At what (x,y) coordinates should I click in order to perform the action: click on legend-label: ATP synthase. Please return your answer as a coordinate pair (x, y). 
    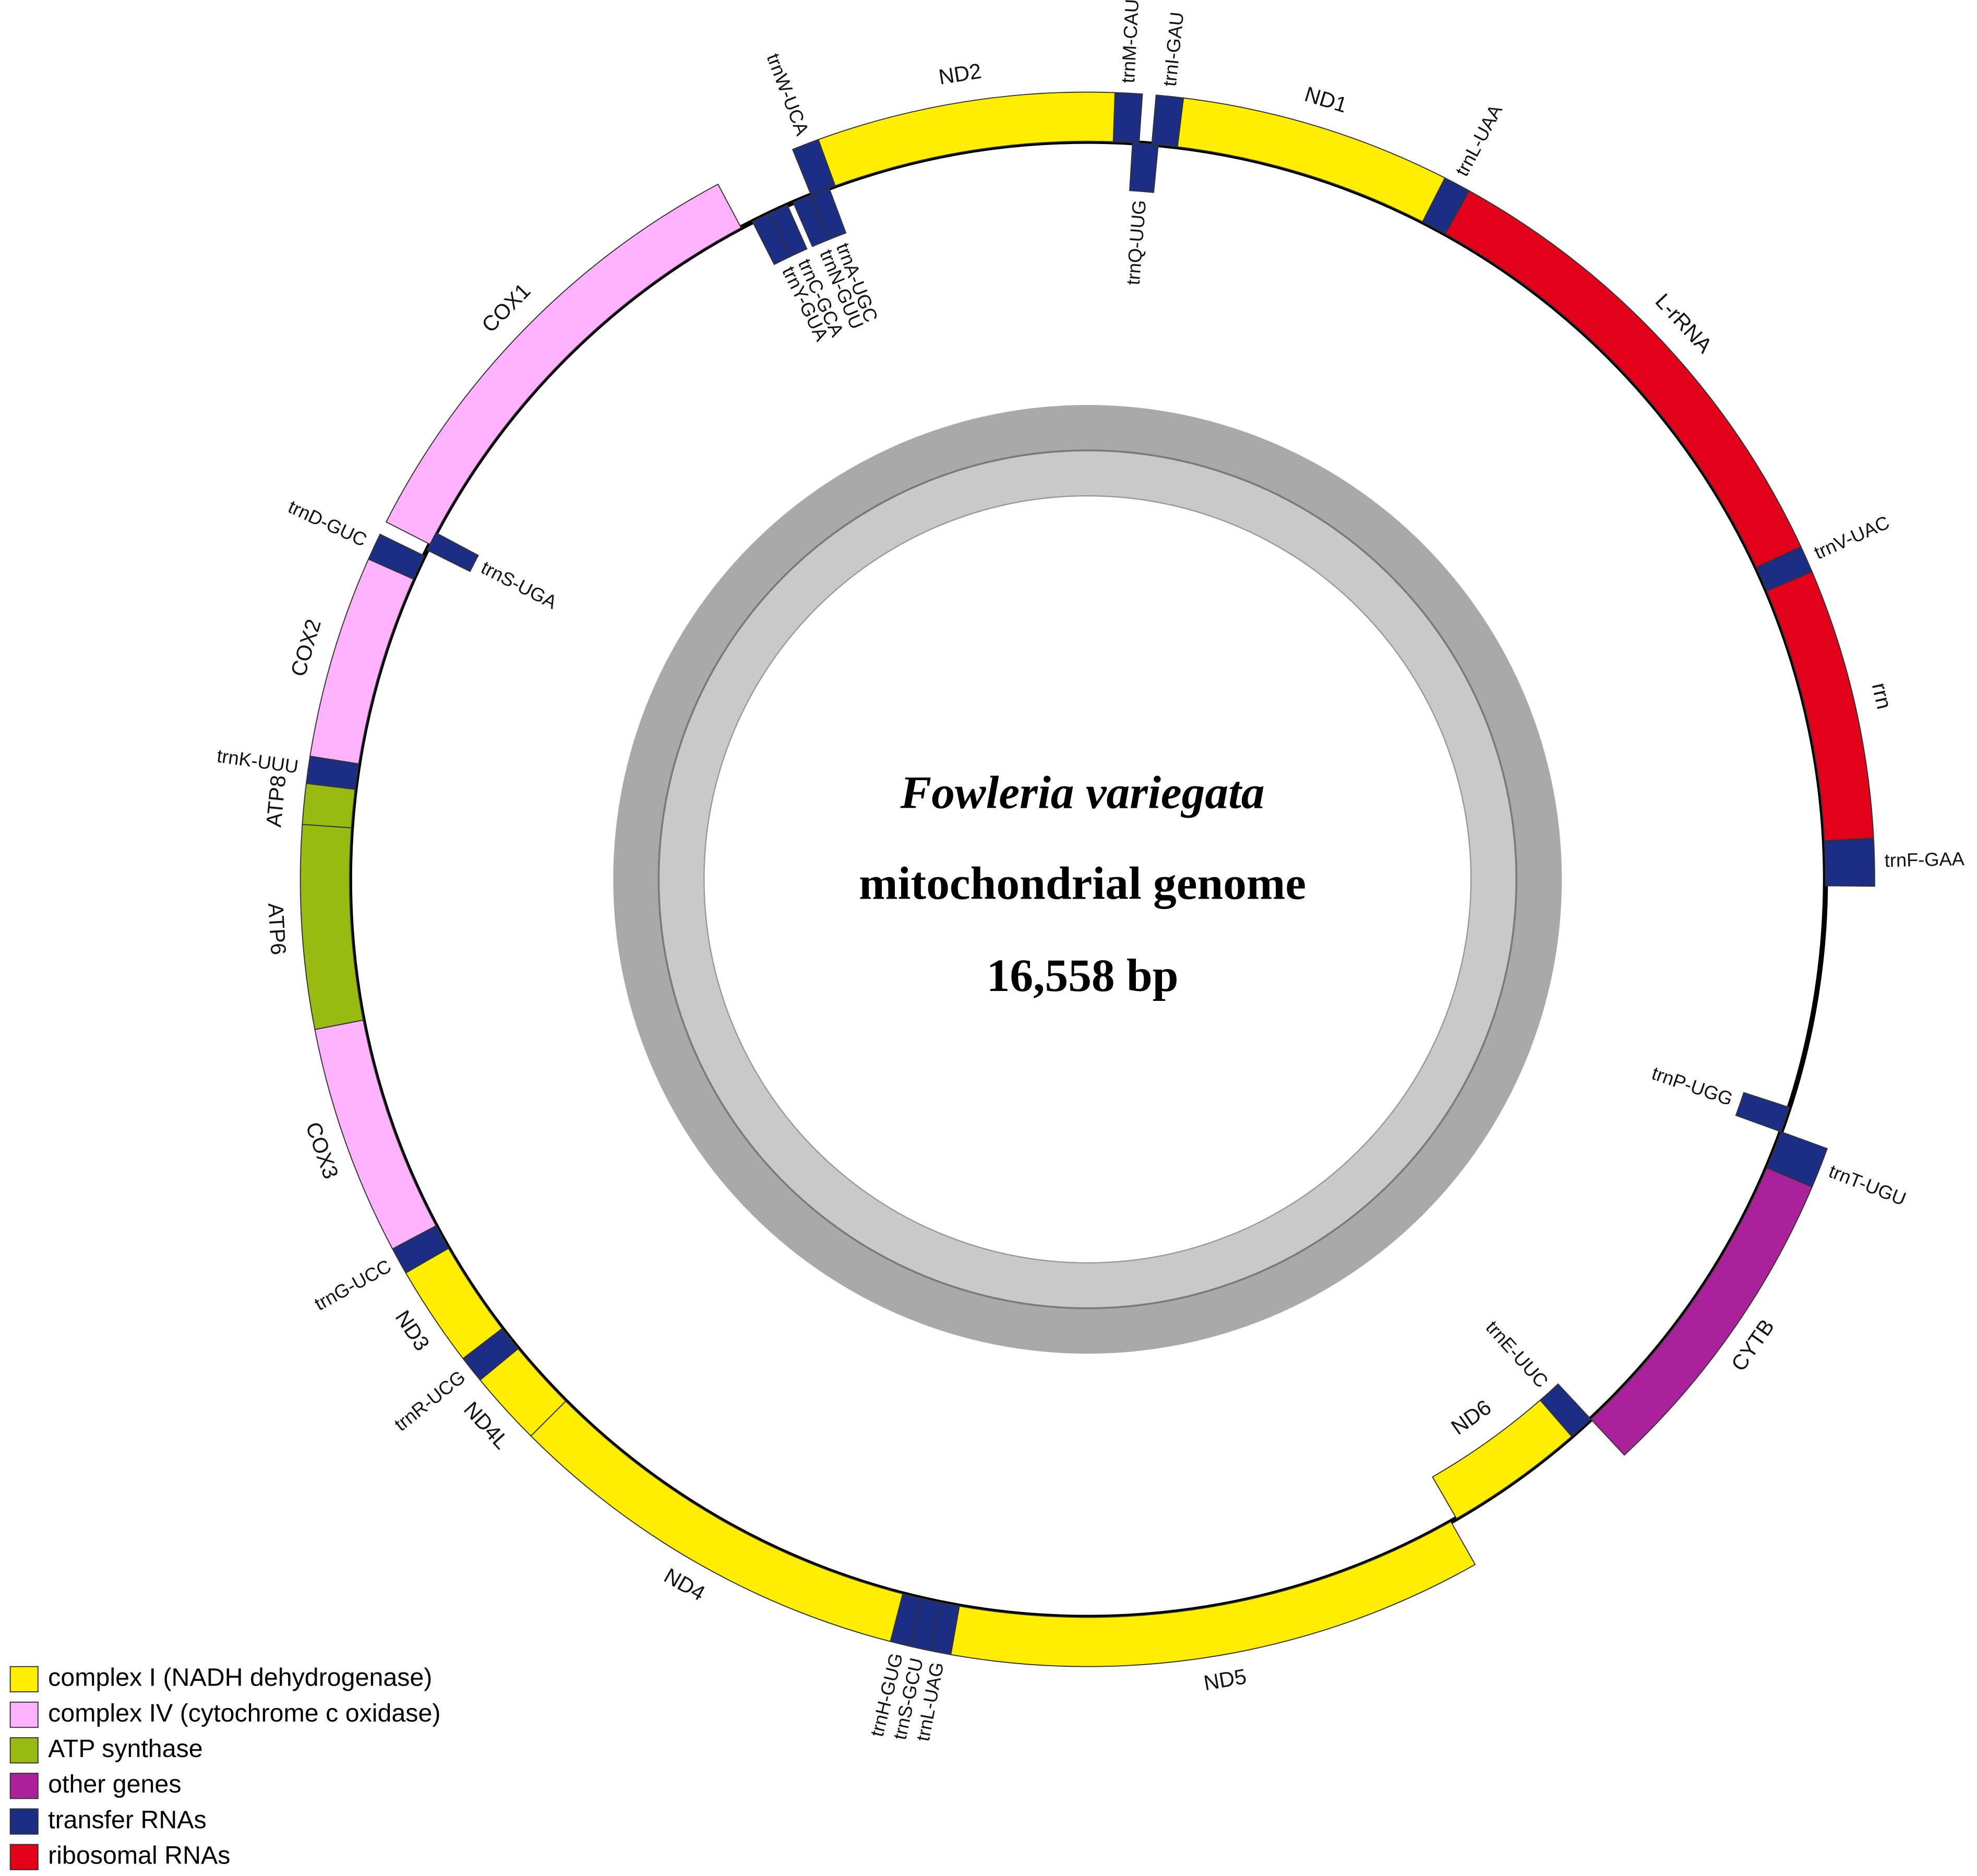
    Looking at the image, I should click on (125, 1749).